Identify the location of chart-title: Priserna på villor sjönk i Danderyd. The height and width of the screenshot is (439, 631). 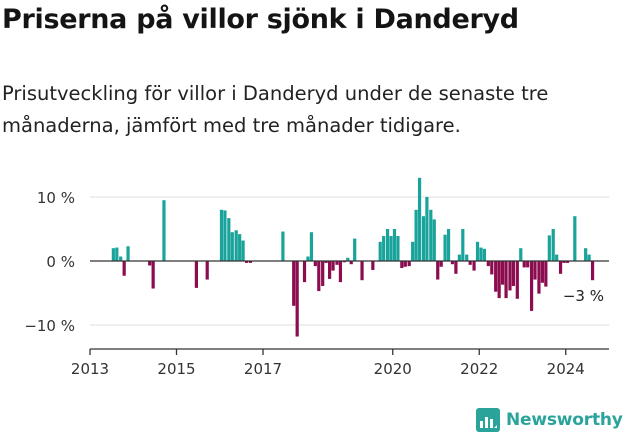
(260, 19).